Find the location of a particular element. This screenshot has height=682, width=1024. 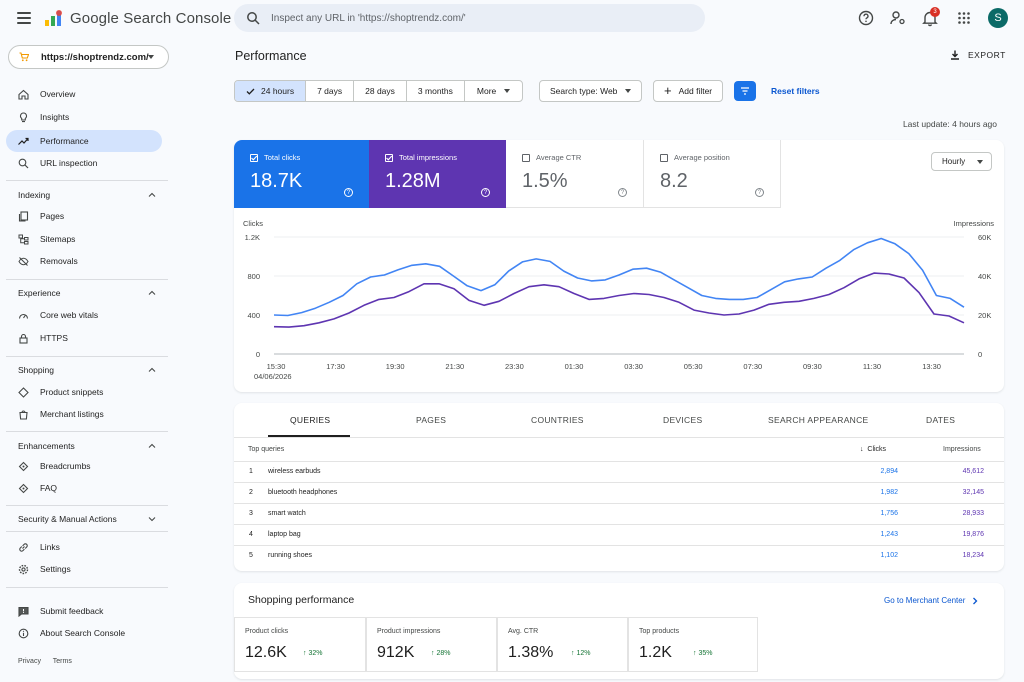

date-range-28-days: 28 days is located at coordinates (380, 91).